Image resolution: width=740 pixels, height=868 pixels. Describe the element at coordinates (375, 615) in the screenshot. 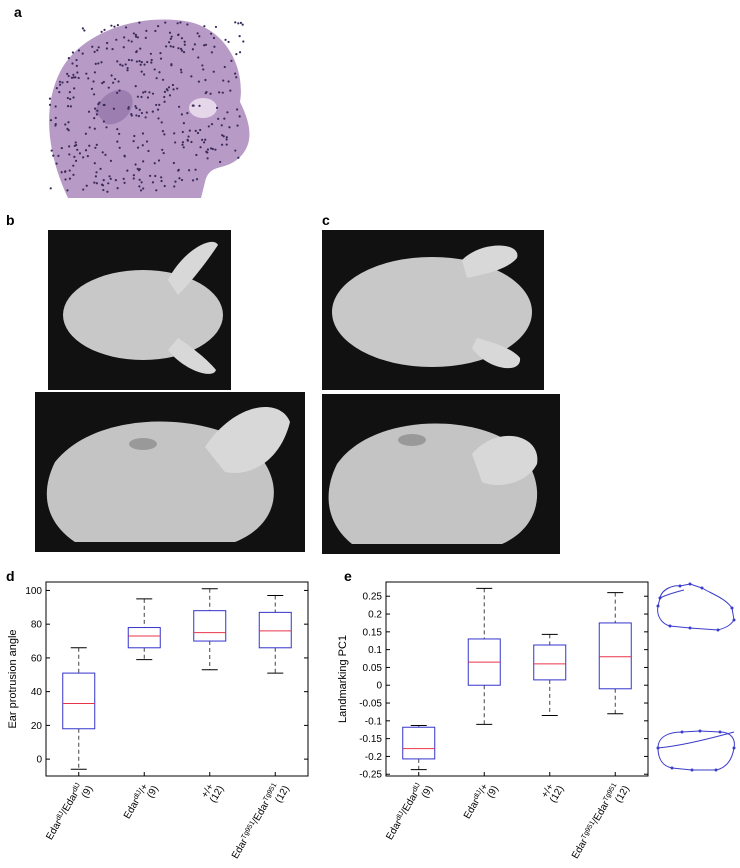

I see `y-tick-label: 0.2` at that location.